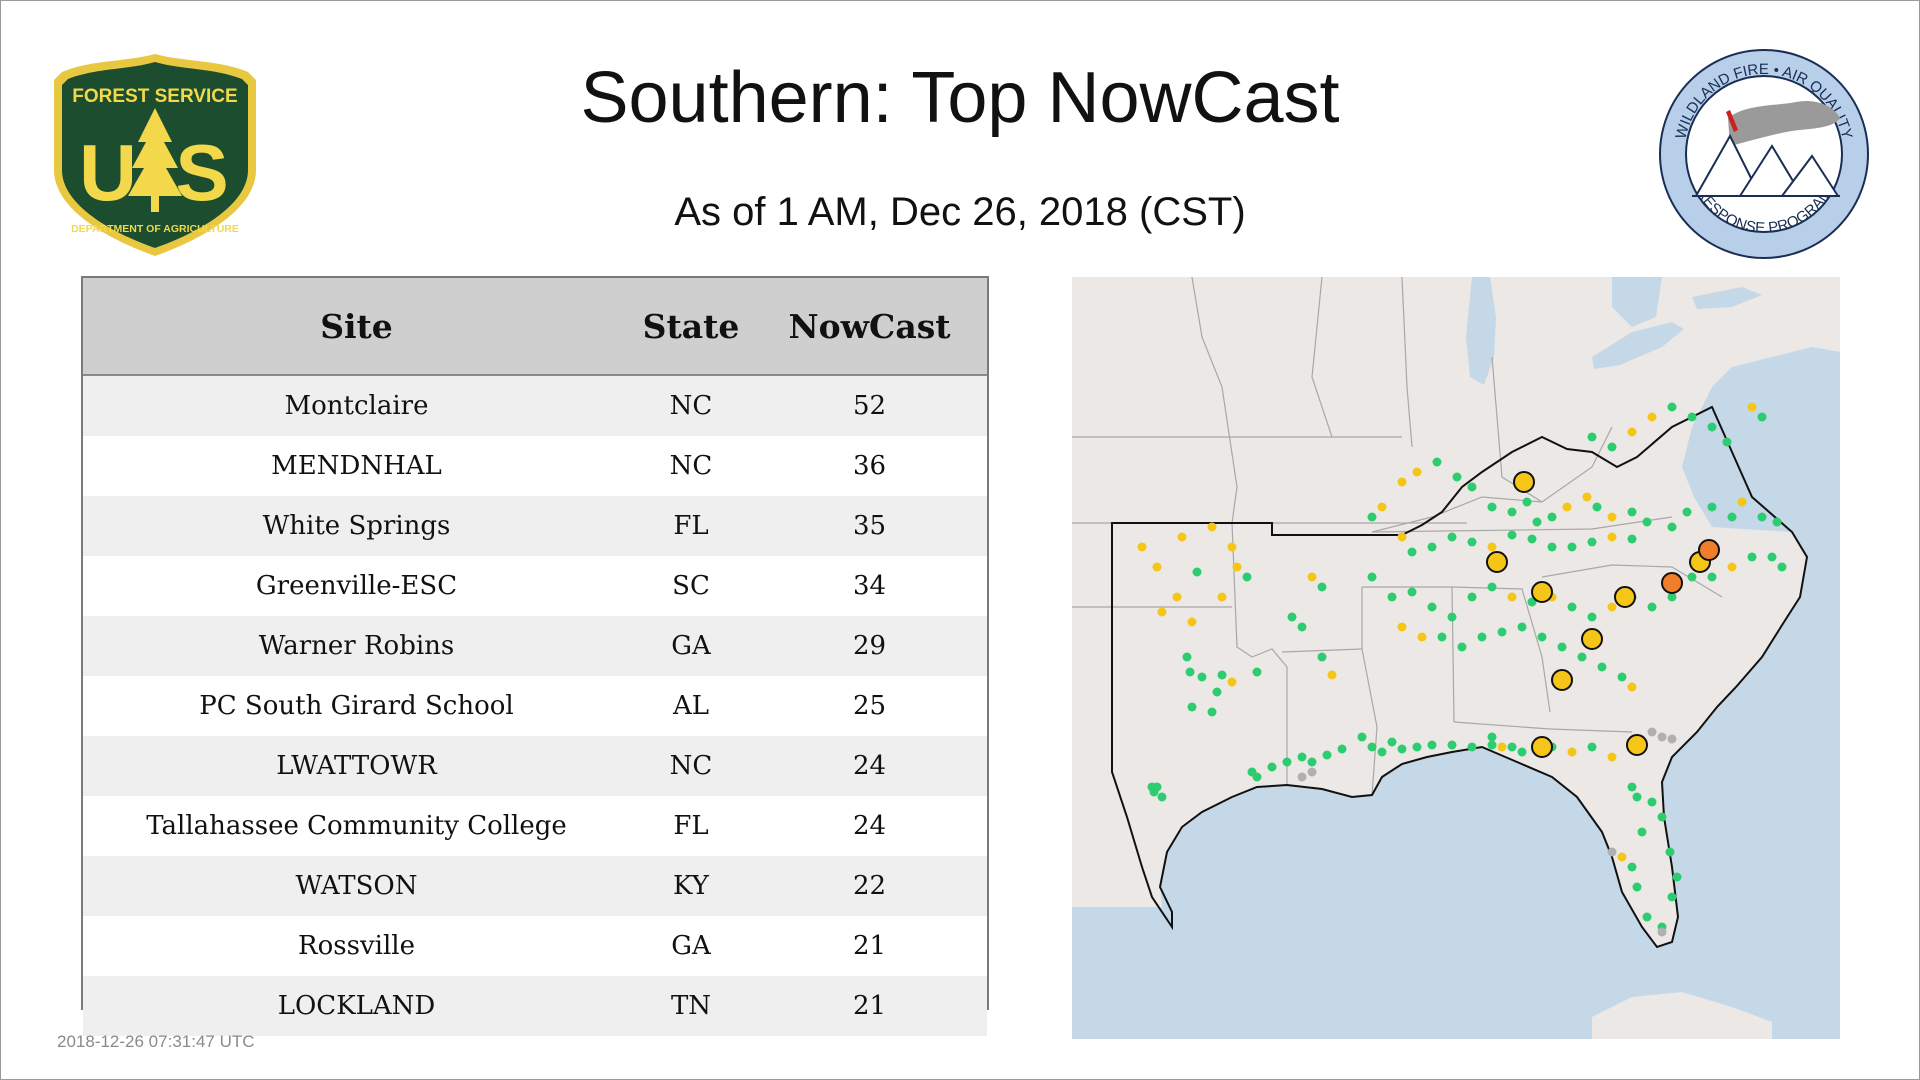  What do you see at coordinates (869, 646) in the screenshot?
I see `nowcast-cell: 29` at bounding box center [869, 646].